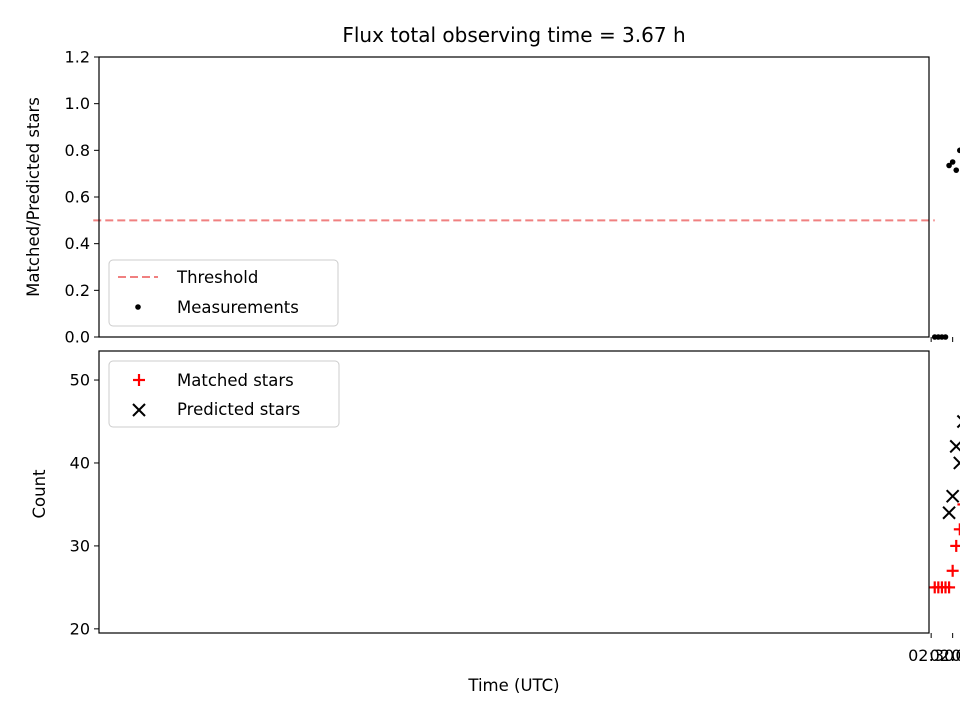 Image resolution: width=960 pixels, height=720 pixels. What do you see at coordinates (39, 494) in the screenshot?
I see `bottom-y-axis-label: Count` at bounding box center [39, 494].